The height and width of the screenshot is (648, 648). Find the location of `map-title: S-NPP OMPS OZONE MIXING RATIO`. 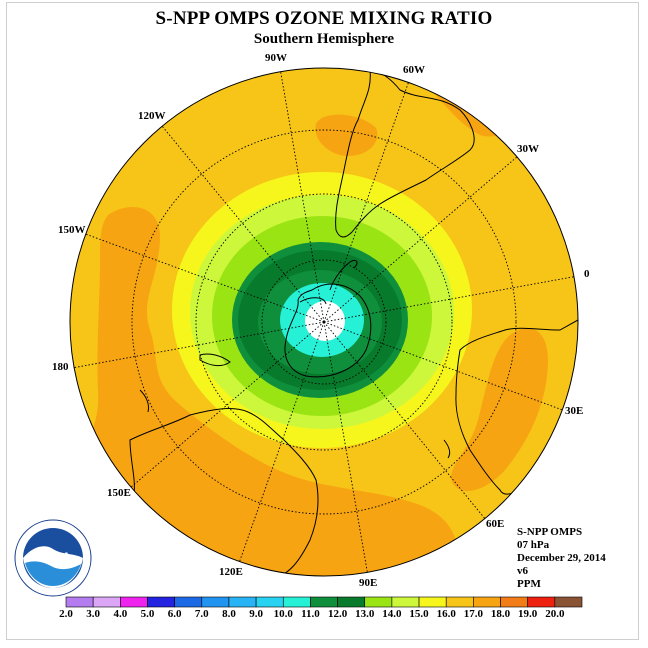

map-title: S-NPP OMPS OZONE MIXING RATIO is located at coordinates (324, 18).